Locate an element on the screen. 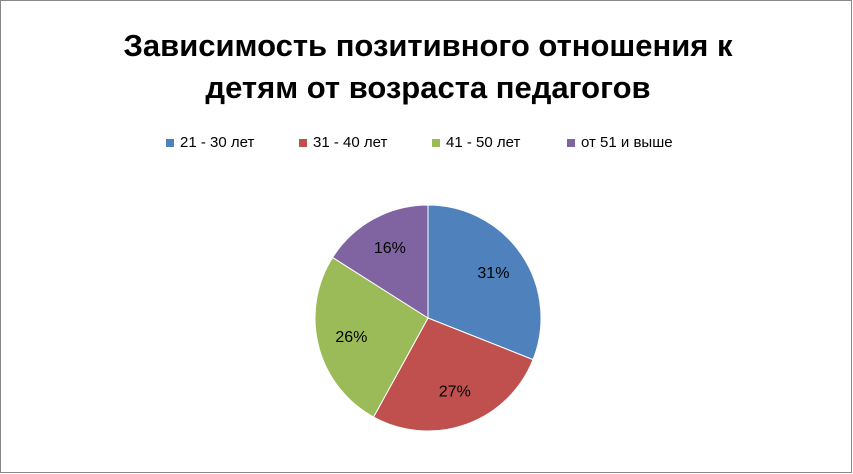 The image size is (853, 474). chart-title: детям от возраста педагогов is located at coordinates (427, 87).